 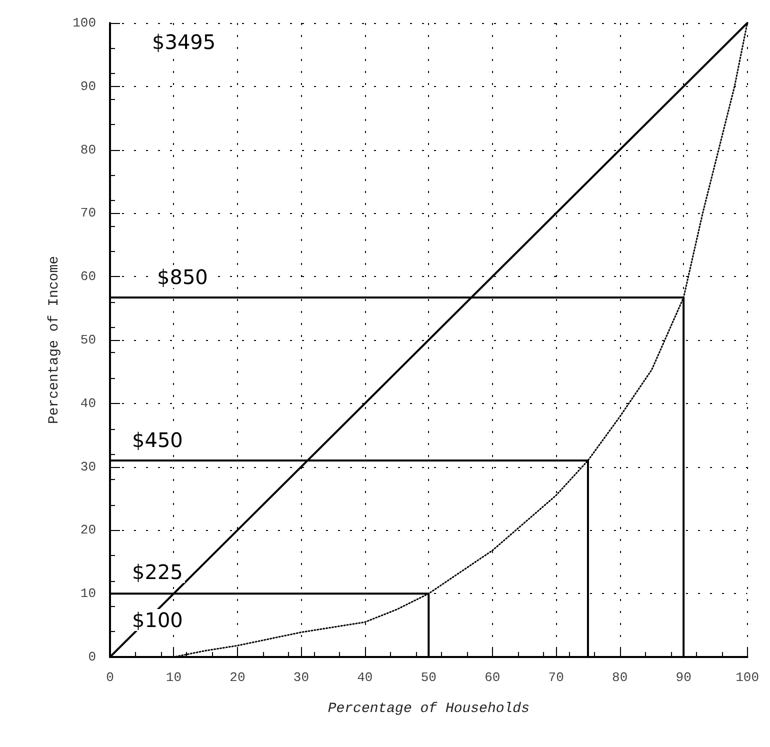 What do you see at coordinates (88, 466) in the screenshot?
I see `y-tick-label: 30` at bounding box center [88, 466].